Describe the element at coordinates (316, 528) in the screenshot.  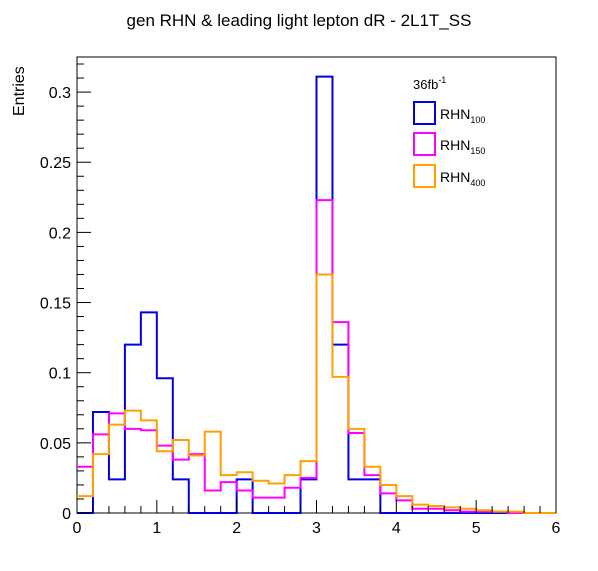
I see `x-tick-label: 3` at that location.